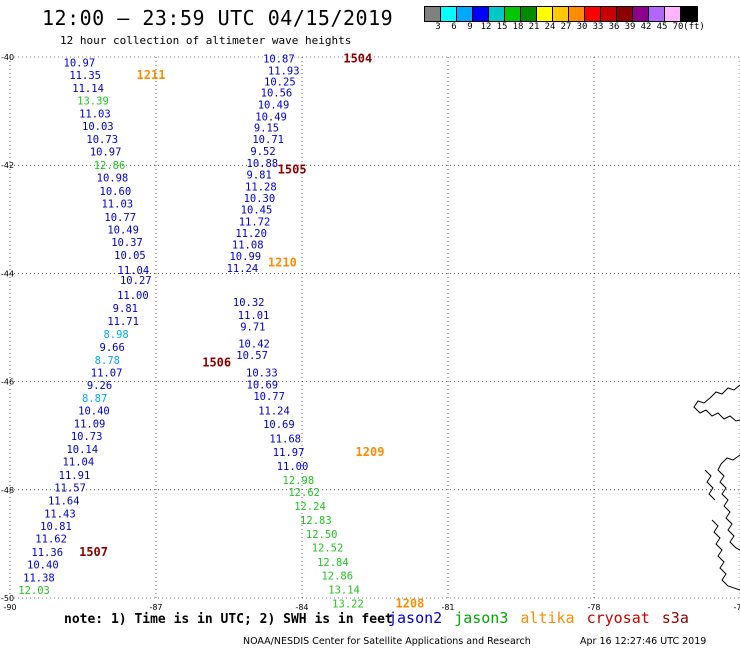 This screenshot has width=740, height=650. I want to click on color-scale-labels: 3 6 9 12 15 18 21 24 27 30 33 36 39 42 45 70 (ft), so click(582, 28).